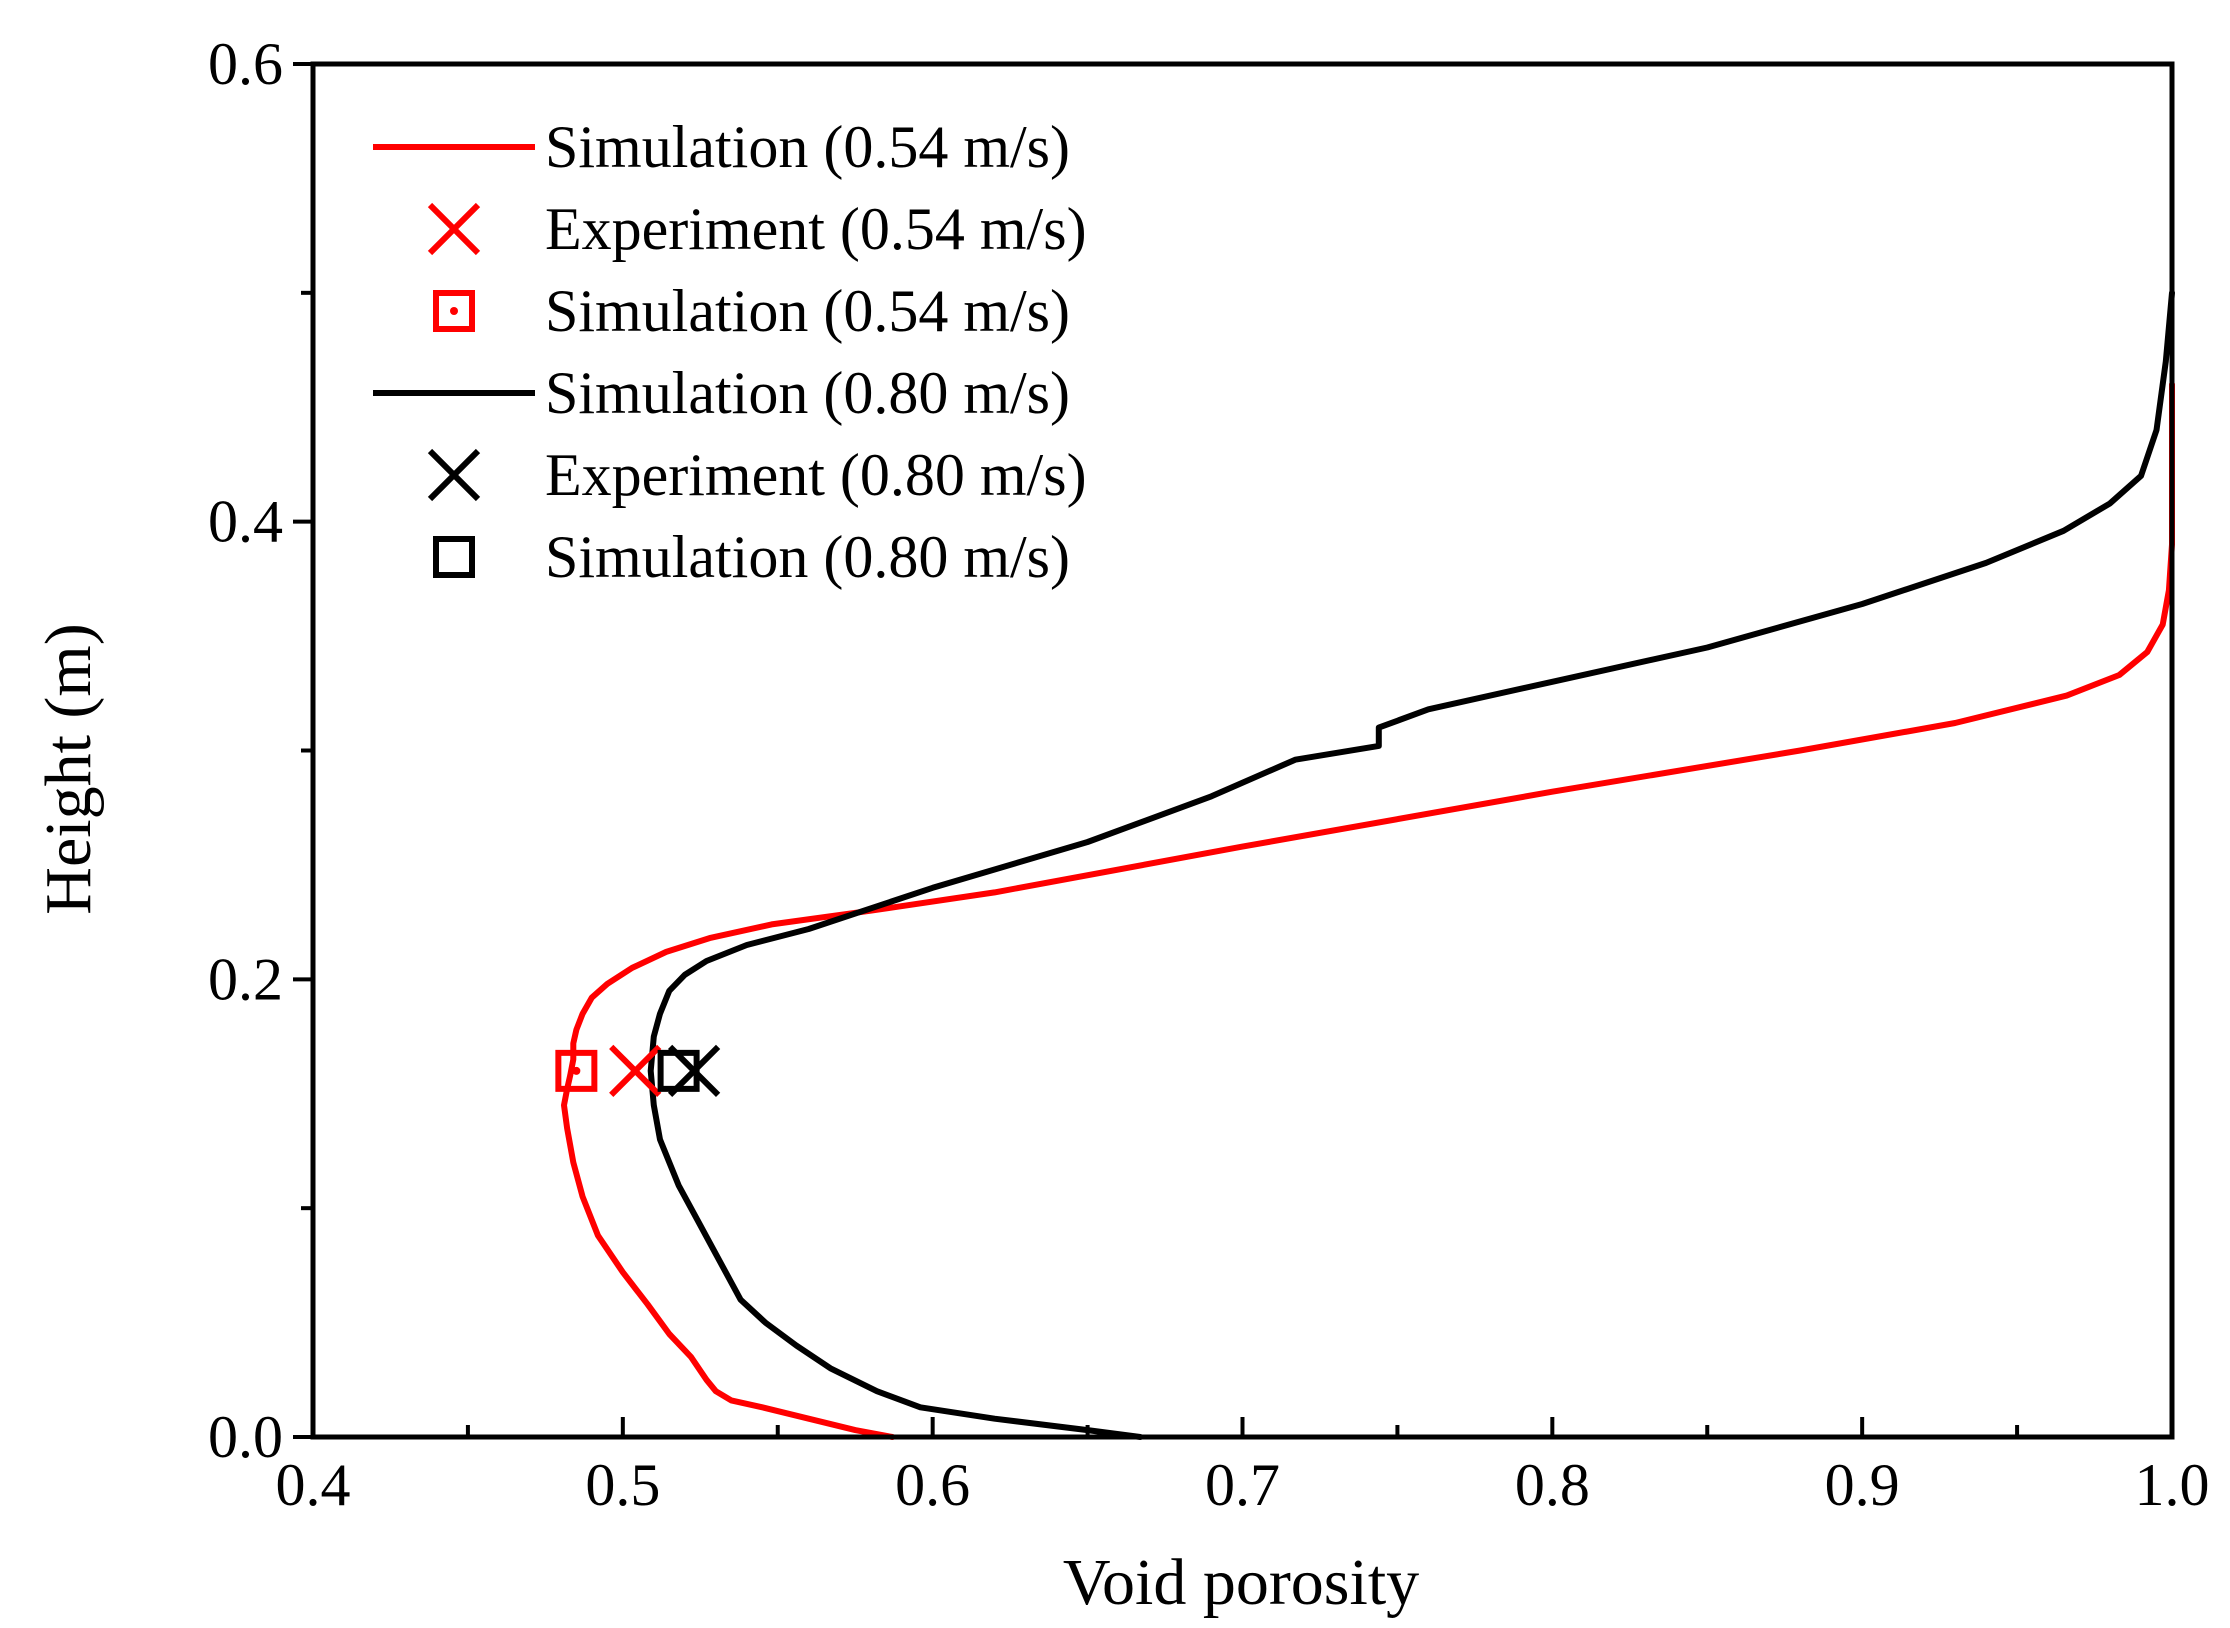 The width and height of the screenshot is (2230, 1628). I want to click on x-tick-label: 1.0, so click(2172, 1485).